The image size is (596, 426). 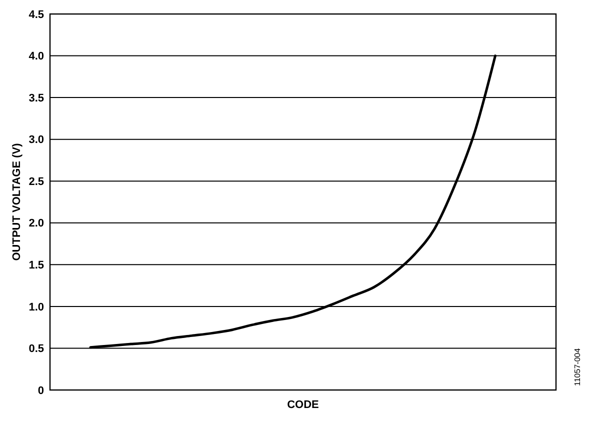 What do you see at coordinates (41, 390) in the screenshot?
I see `y-tick-label: 0` at bounding box center [41, 390].